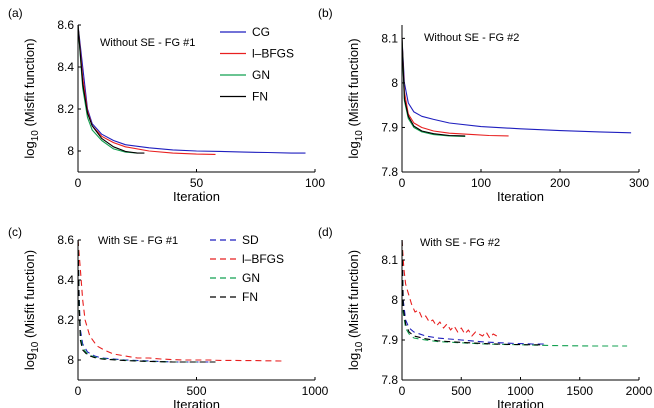 This screenshot has height=408, width=654. Describe the element at coordinates (247, 268) in the screenshot. I see `legend: SD l–BFGS GN FN` at that location.